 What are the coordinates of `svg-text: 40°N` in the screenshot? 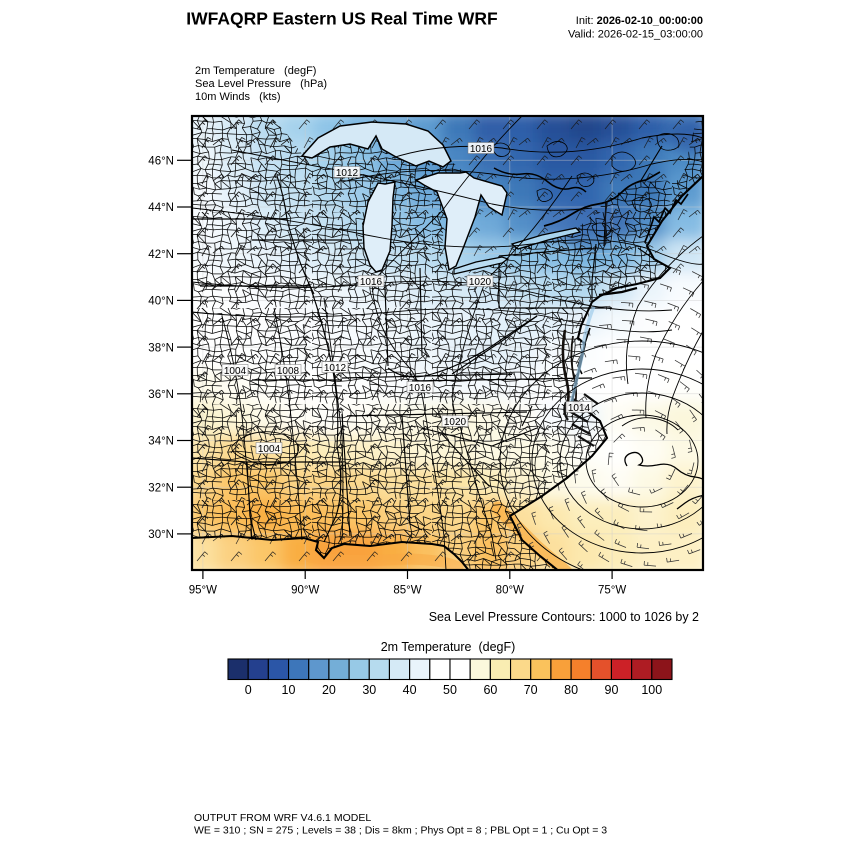 It's located at (161, 302).